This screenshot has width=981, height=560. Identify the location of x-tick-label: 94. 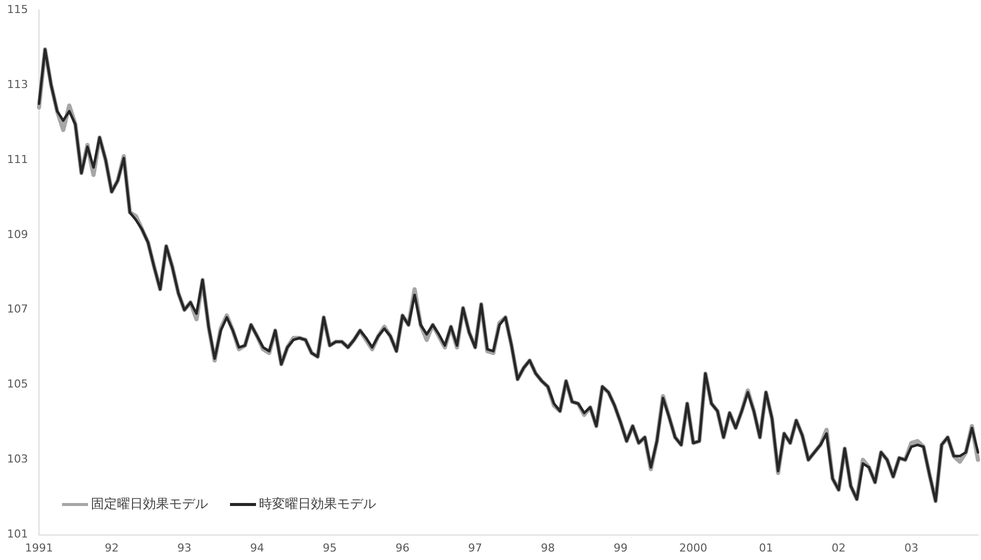
(257, 547).